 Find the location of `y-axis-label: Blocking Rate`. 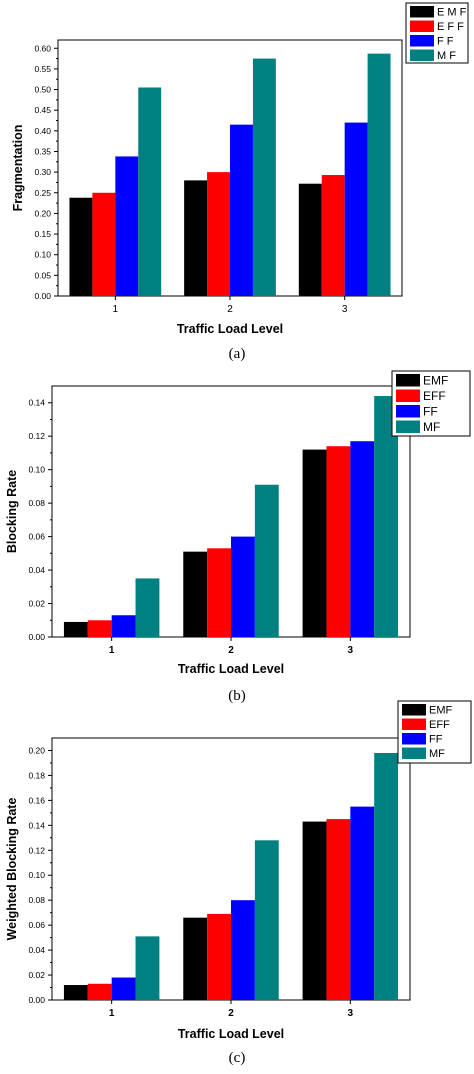

y-axis-label: Blocking Rate is located at coordinates (12, 511).